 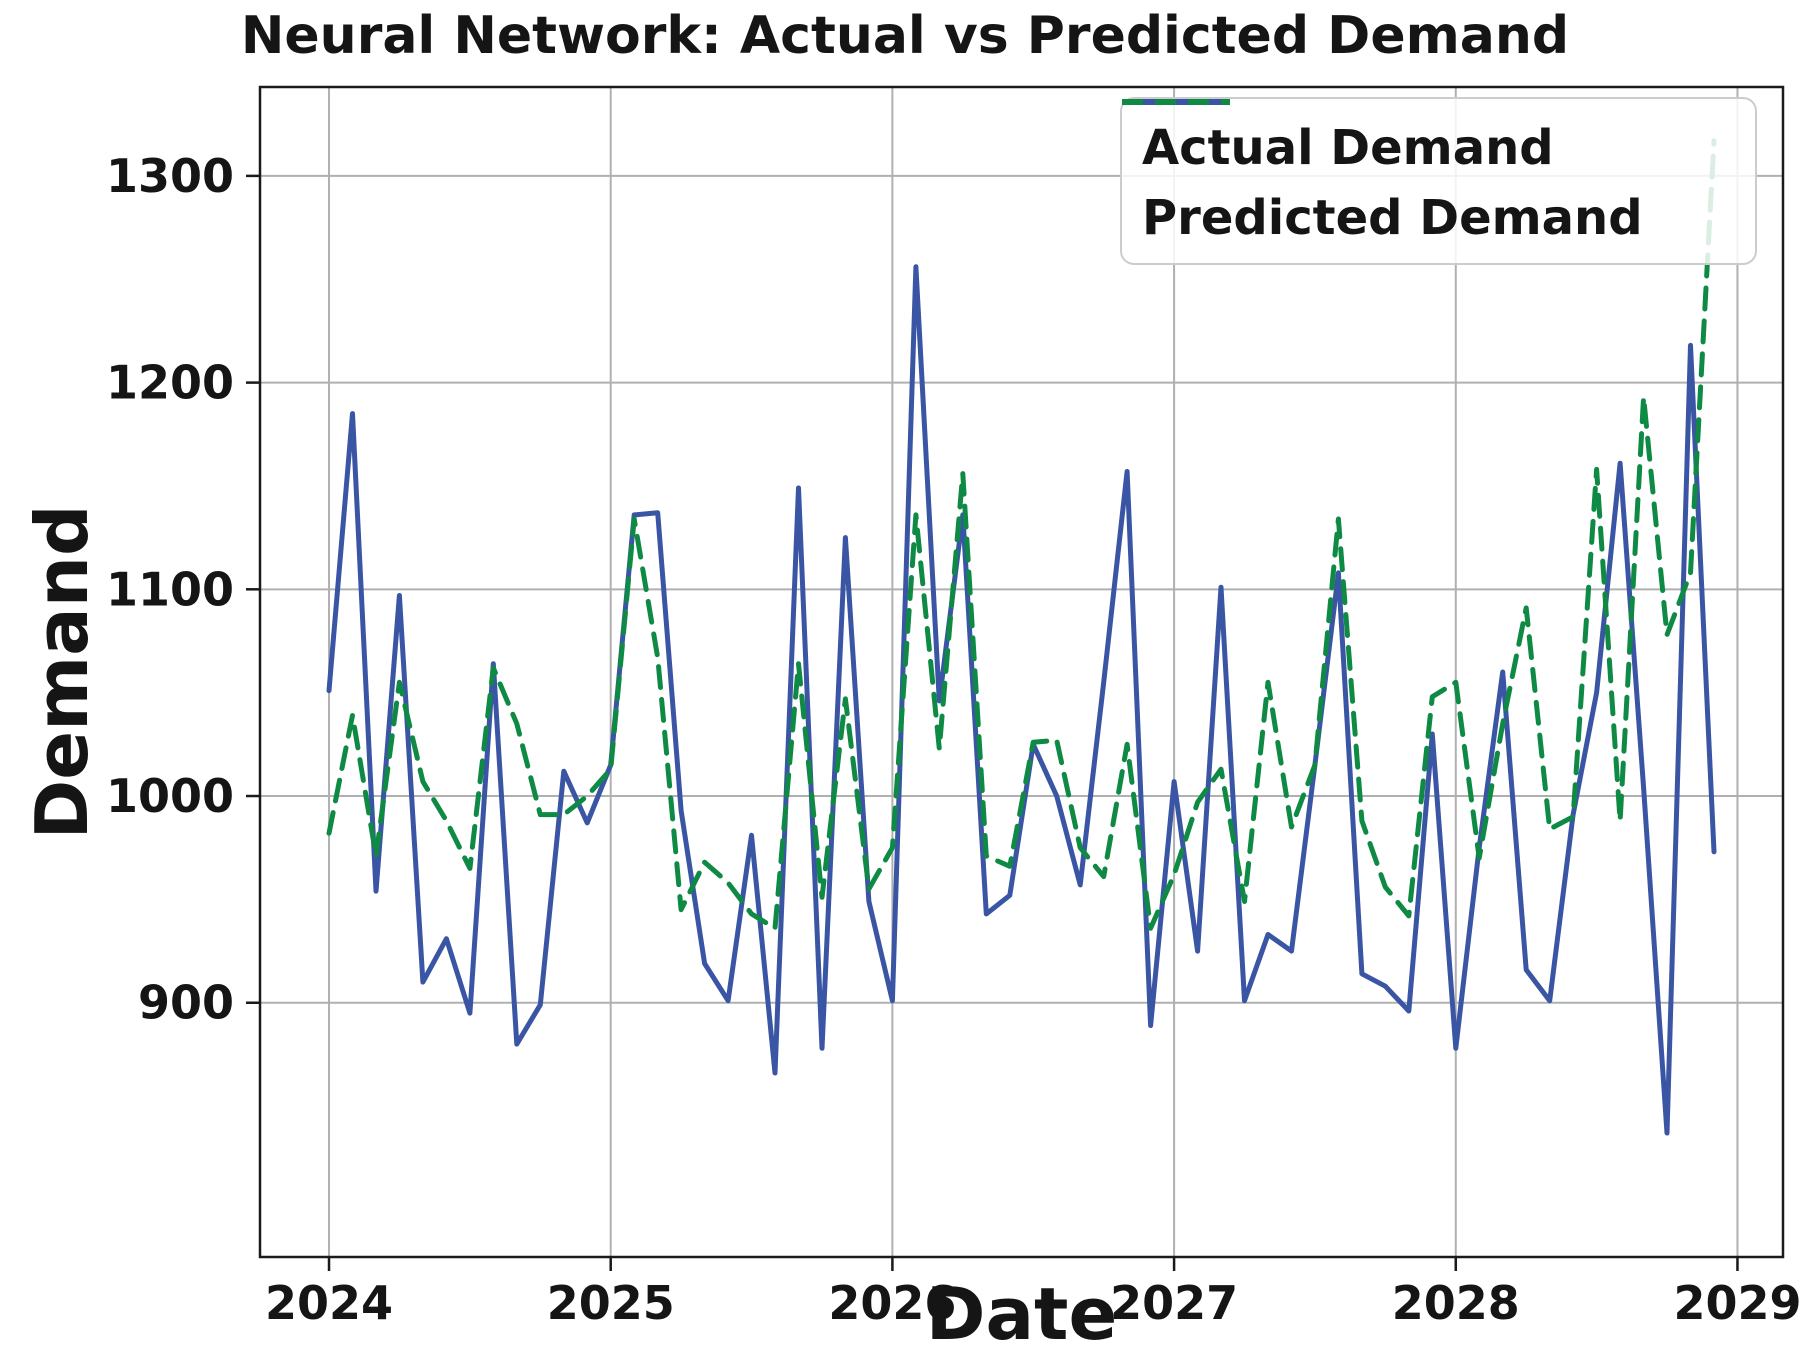 I want to click on y-tick-label: 1300, so click(x=170, y=176).